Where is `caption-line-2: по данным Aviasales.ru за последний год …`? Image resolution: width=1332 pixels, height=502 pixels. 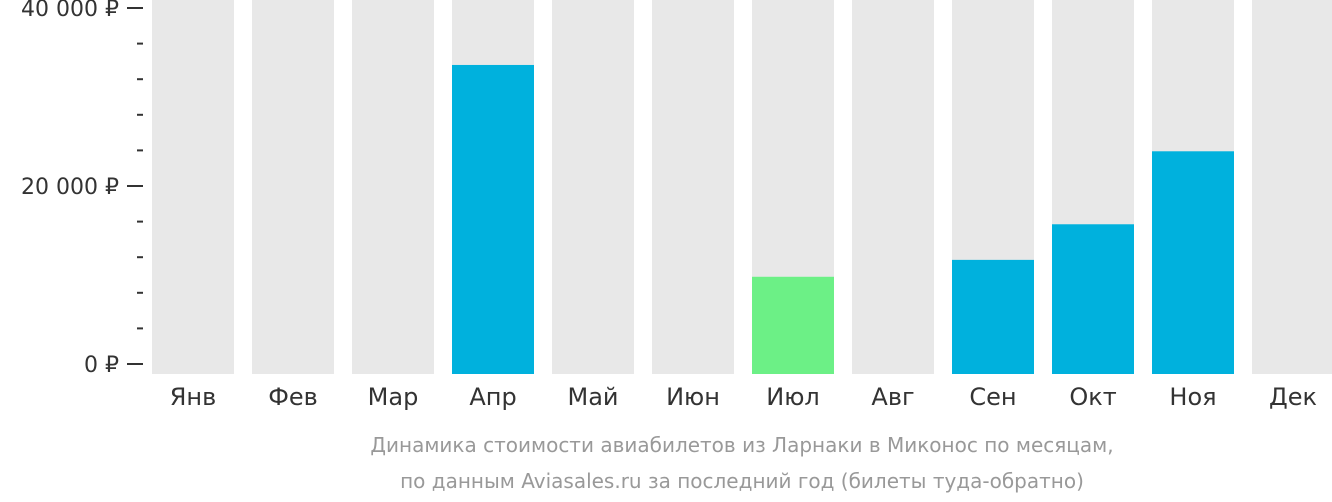 caption-line-2: по данным Aviasales.ru за последний год … is located at coordinates (742, 481).